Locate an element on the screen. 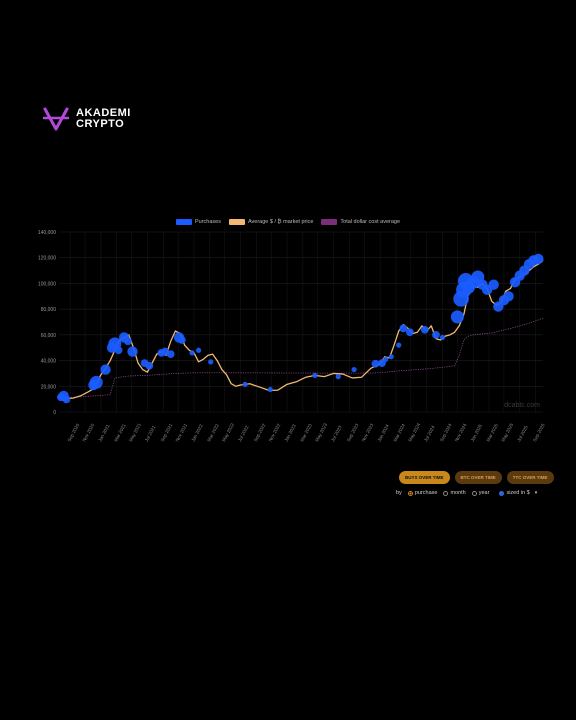  sized-in-dollars-toggle: sized in $ ▾ is located at coordinates (518, 493).